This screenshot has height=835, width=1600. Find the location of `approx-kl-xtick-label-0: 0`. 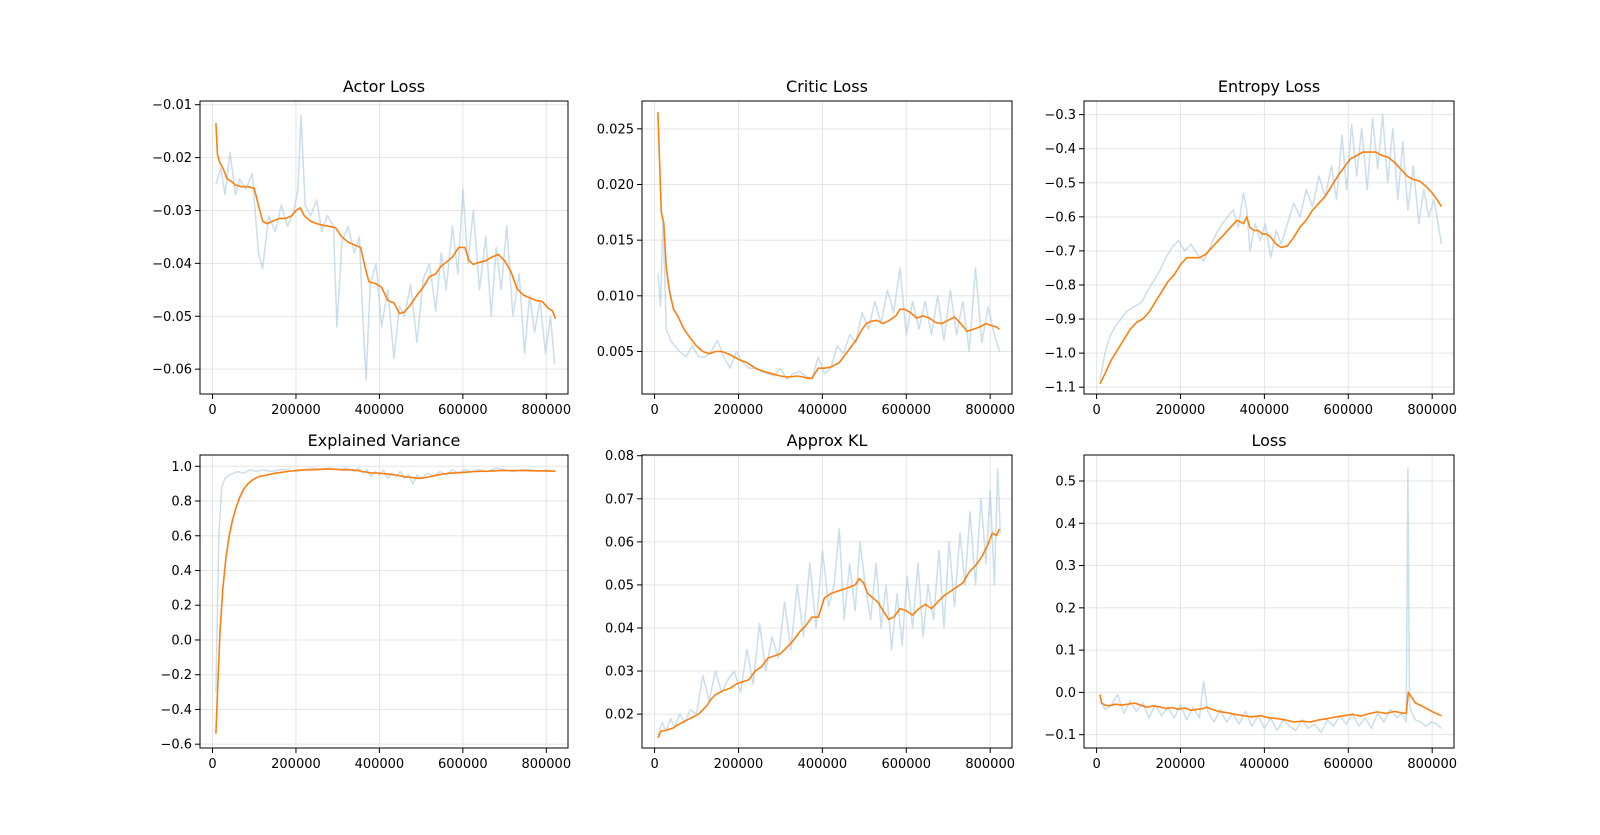

approx-kl-xtick-label-0: 0 is located at coordinates (654, 764).